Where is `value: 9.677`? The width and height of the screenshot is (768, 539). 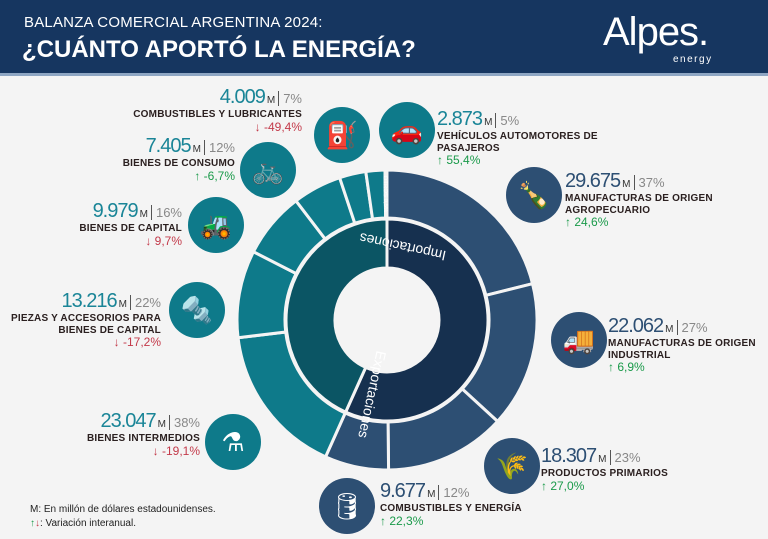 value: 9.677 is located at coordinates (403, 491).